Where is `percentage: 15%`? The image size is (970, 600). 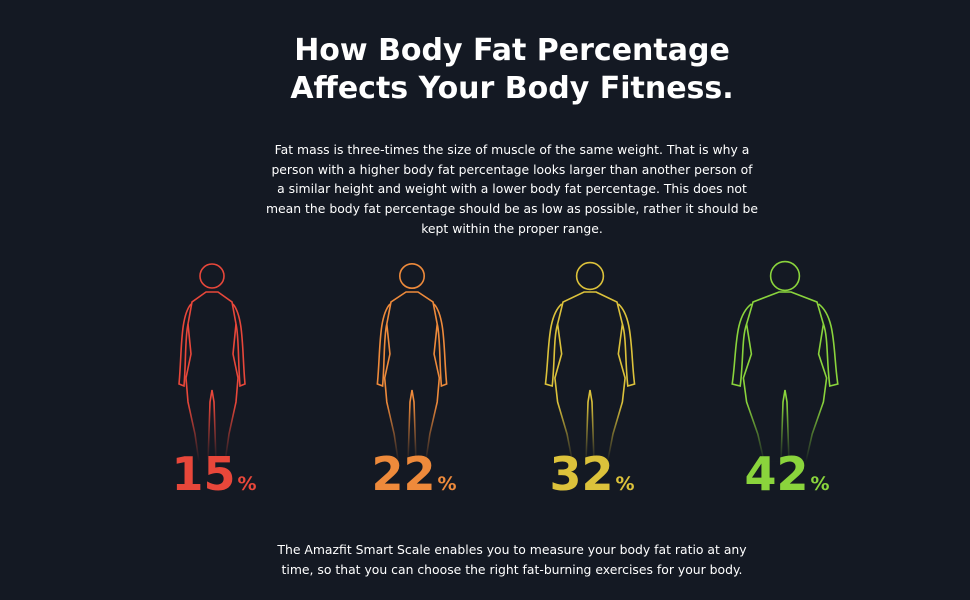 percentage: 15% is located at coordinates (213, 474).